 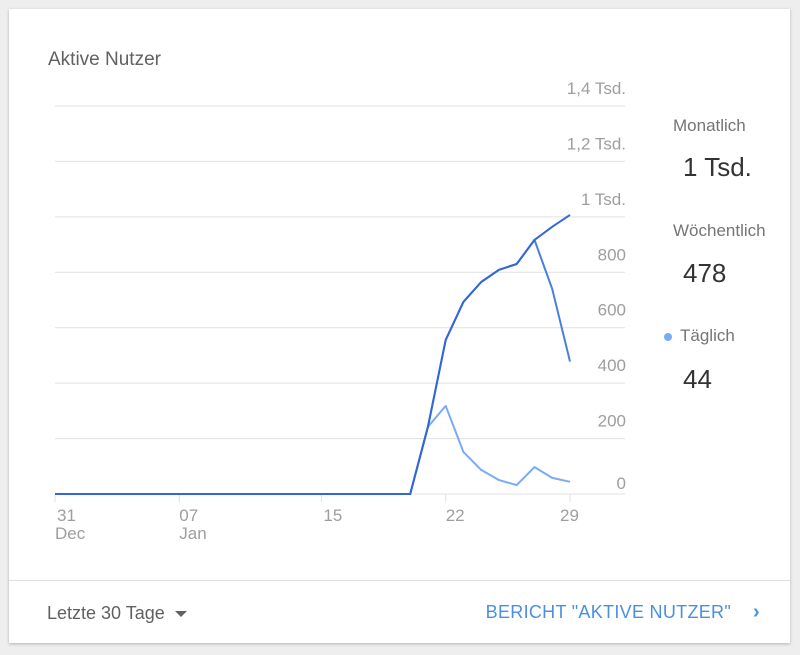 I want to click on legend-dot-icon, so click(x=668, y=336).